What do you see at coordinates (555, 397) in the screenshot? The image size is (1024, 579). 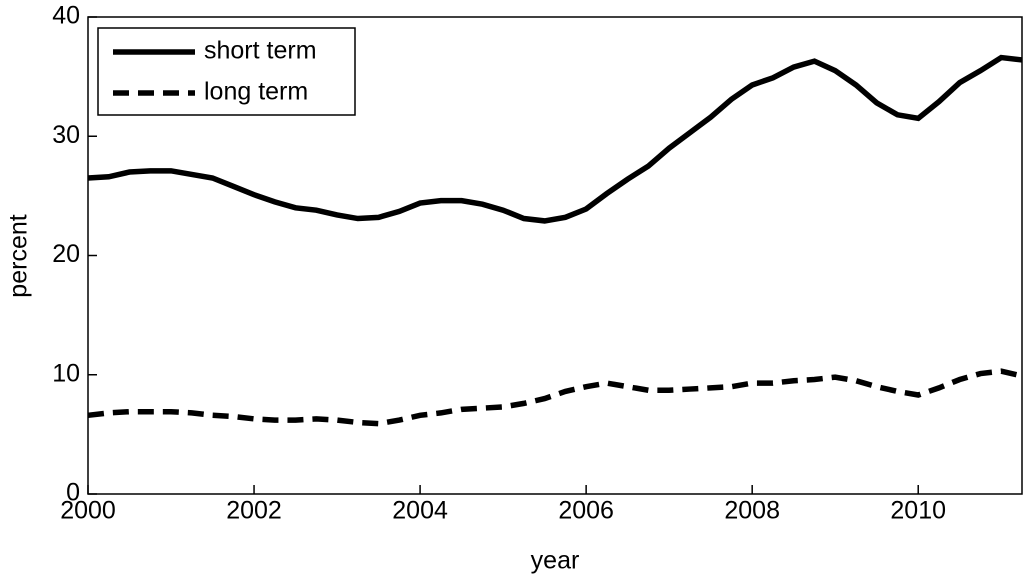 I see `series-line` at bounding box center [555, 397].